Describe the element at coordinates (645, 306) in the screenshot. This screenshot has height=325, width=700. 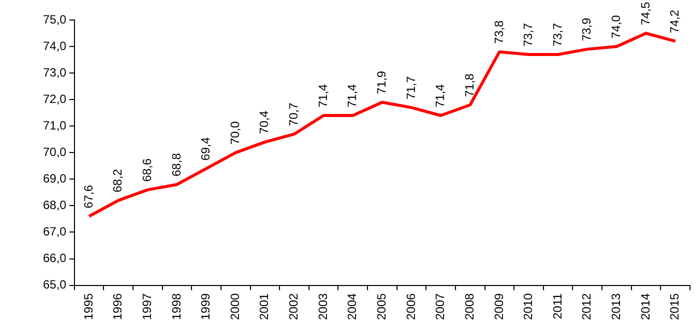
I see `x-tick-label: 2014` at that location.